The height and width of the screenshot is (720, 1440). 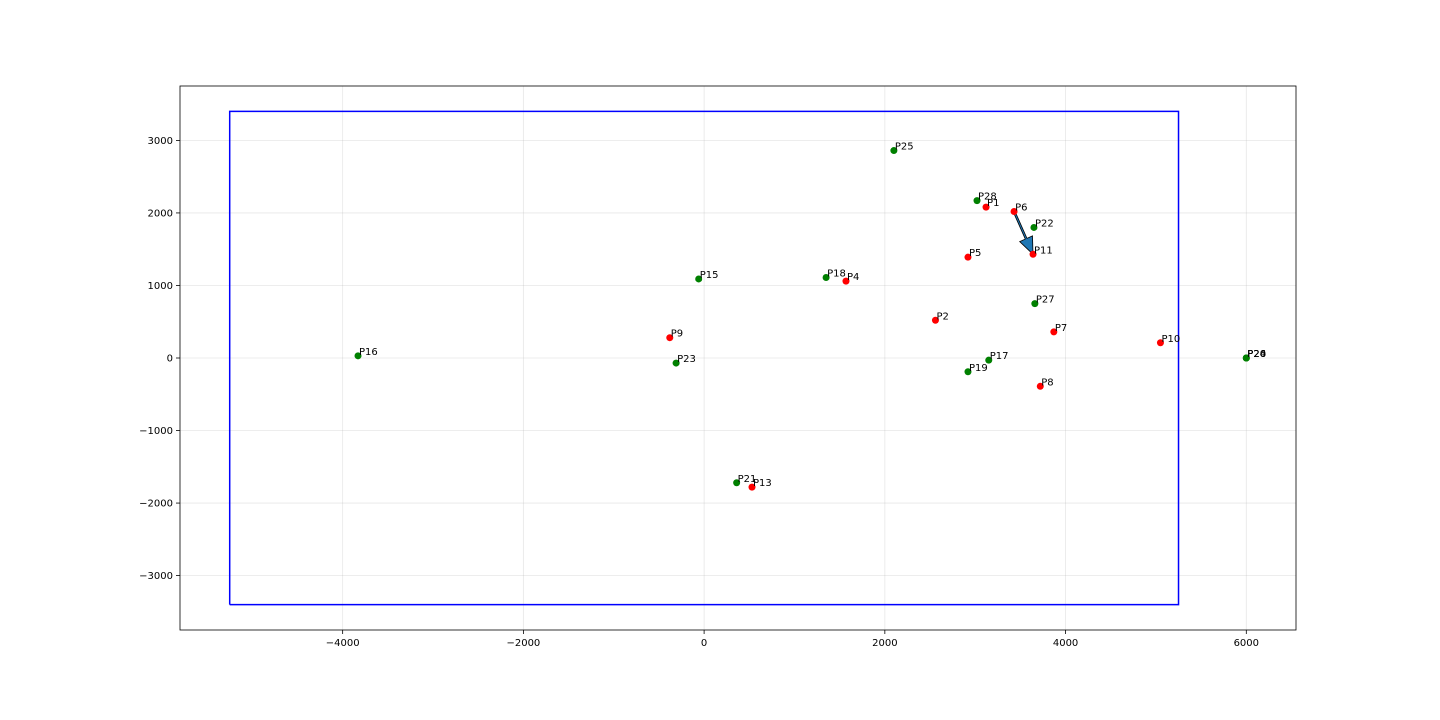 I want to click on point-label-p20: P20, so click(x=1256, y=354).